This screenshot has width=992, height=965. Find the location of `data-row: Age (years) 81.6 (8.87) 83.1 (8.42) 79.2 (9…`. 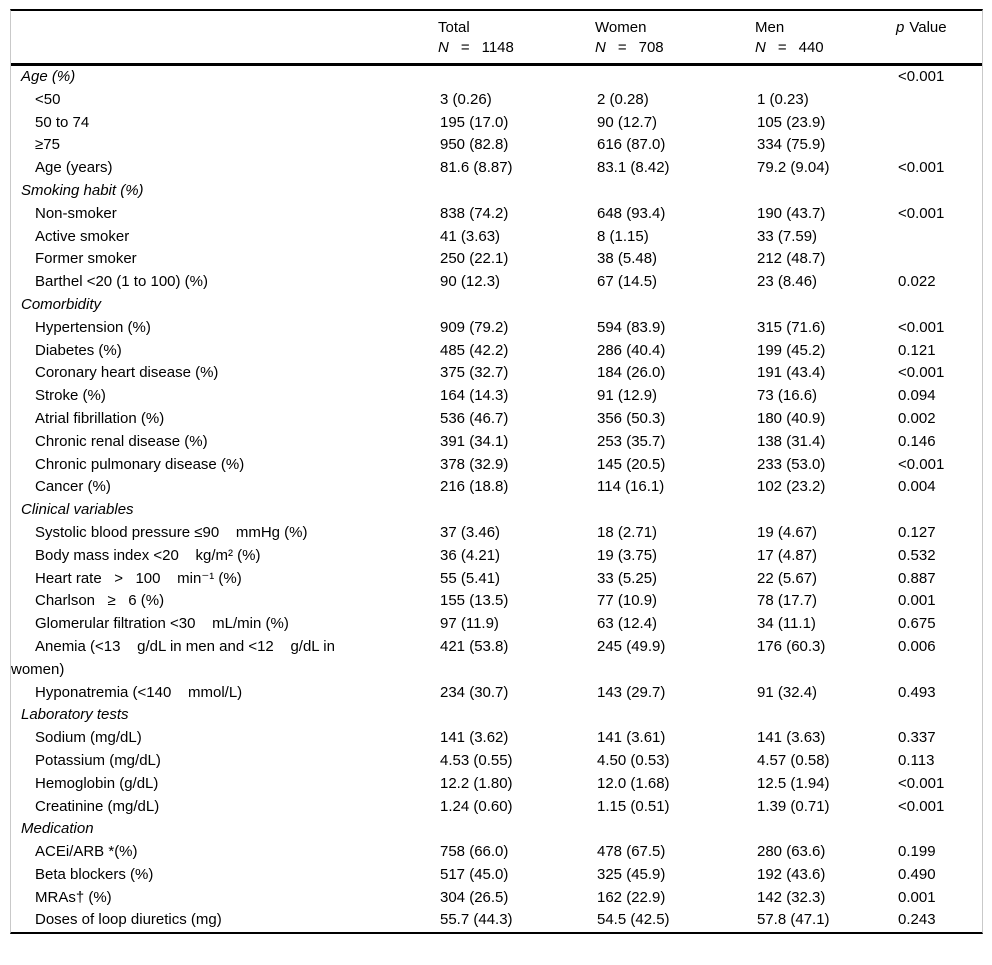

data-row: Age (years) 81.6 (8.87) 83.1 (8.42) 79.2 (9… is located at coordinates (496, 168).